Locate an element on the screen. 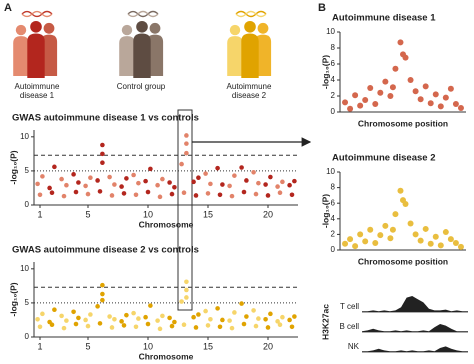 This screenshot has height=364, width=474. people-icons is located at coordinates (142, 49).